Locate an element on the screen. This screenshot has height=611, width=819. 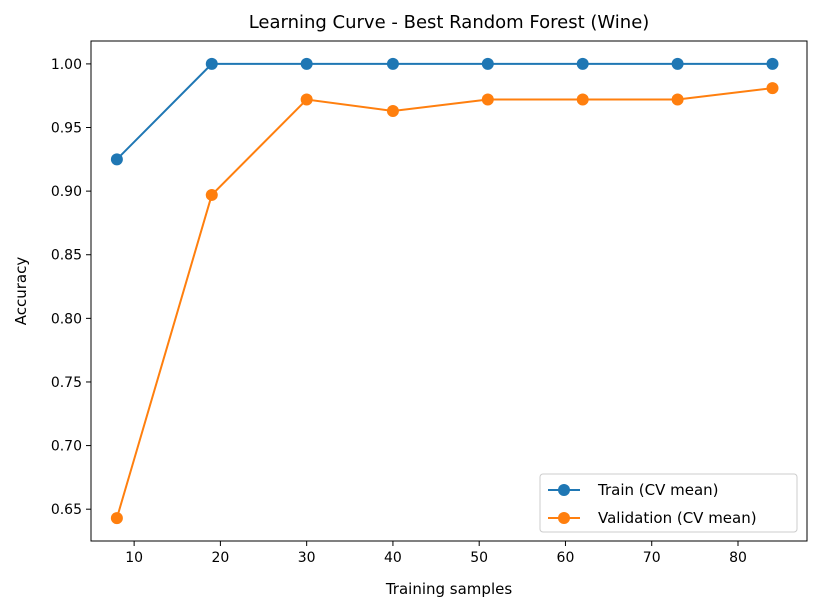
legend: Train (CV mean) Validation (CV mean) is located at coordinates (668, 503).